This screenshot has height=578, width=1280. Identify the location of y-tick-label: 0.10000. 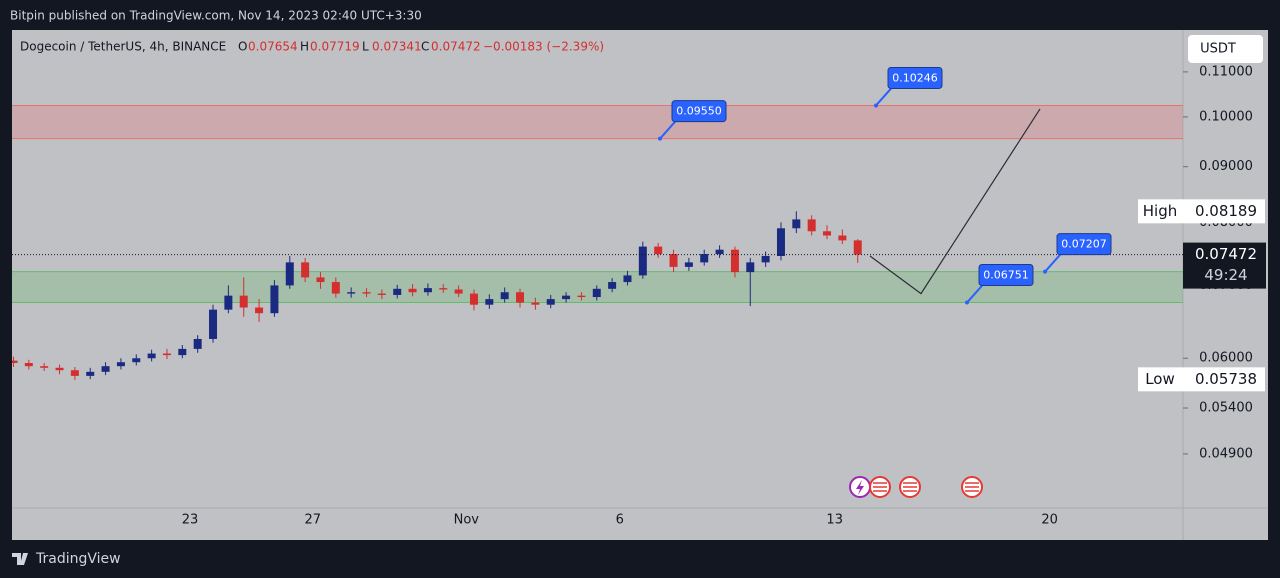
(1226, 116).